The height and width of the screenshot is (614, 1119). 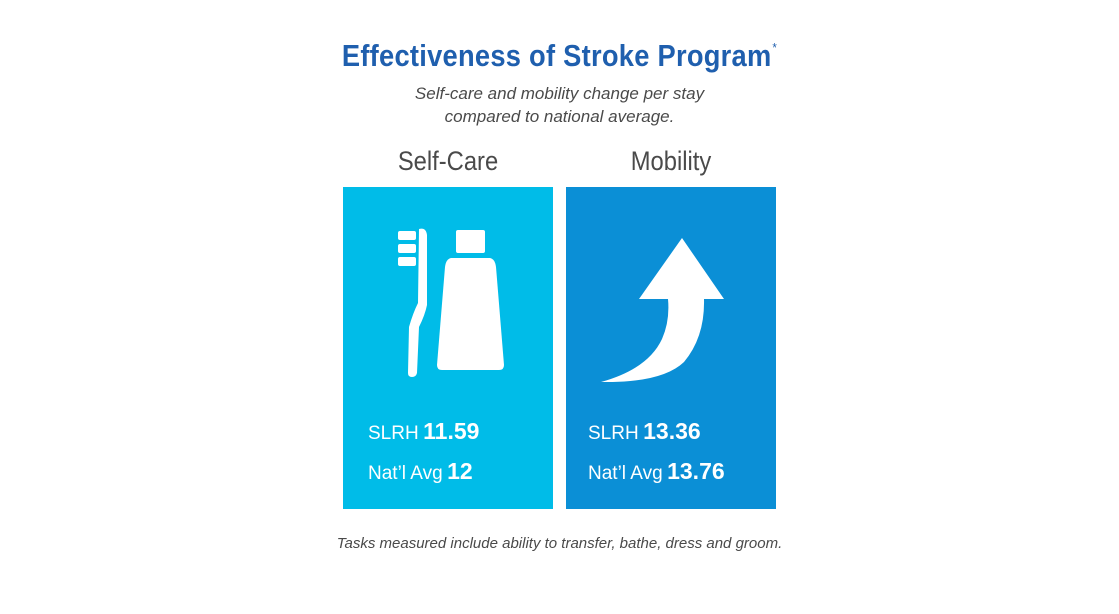 What do you see at coordinates (448, 161) in the screenshot?
I see `self-care-heading: Self-Care` at bounding box center [448, 161].